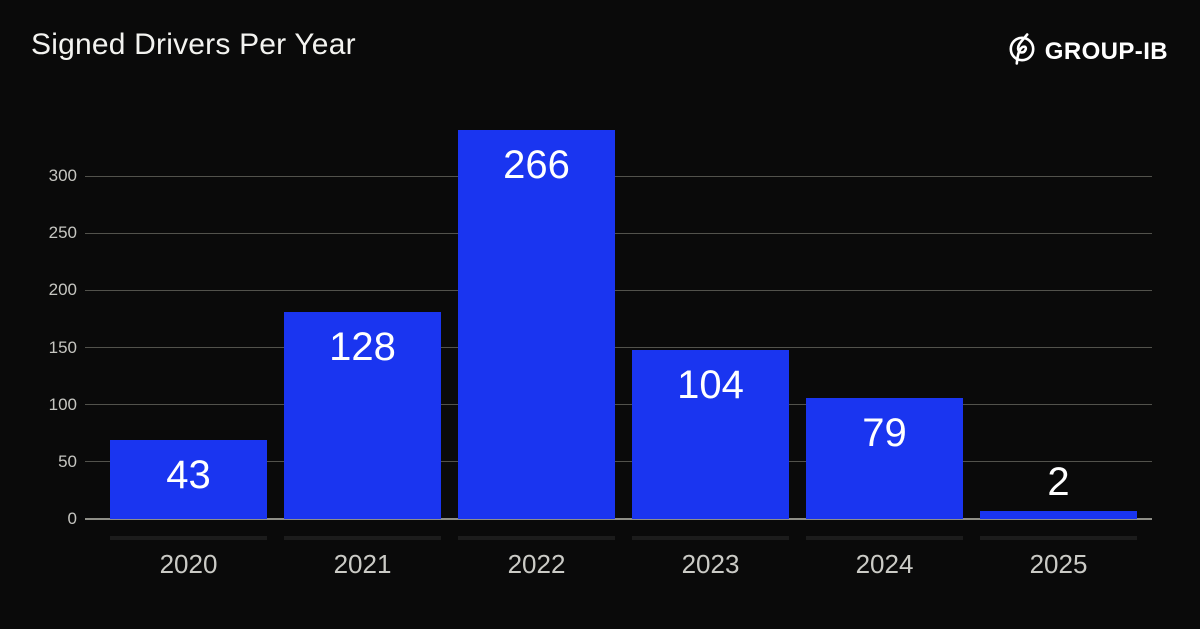  Describe the element at coordinates (362, 564) in the screenshot. I see `x-tick-label: 2021` at that location.